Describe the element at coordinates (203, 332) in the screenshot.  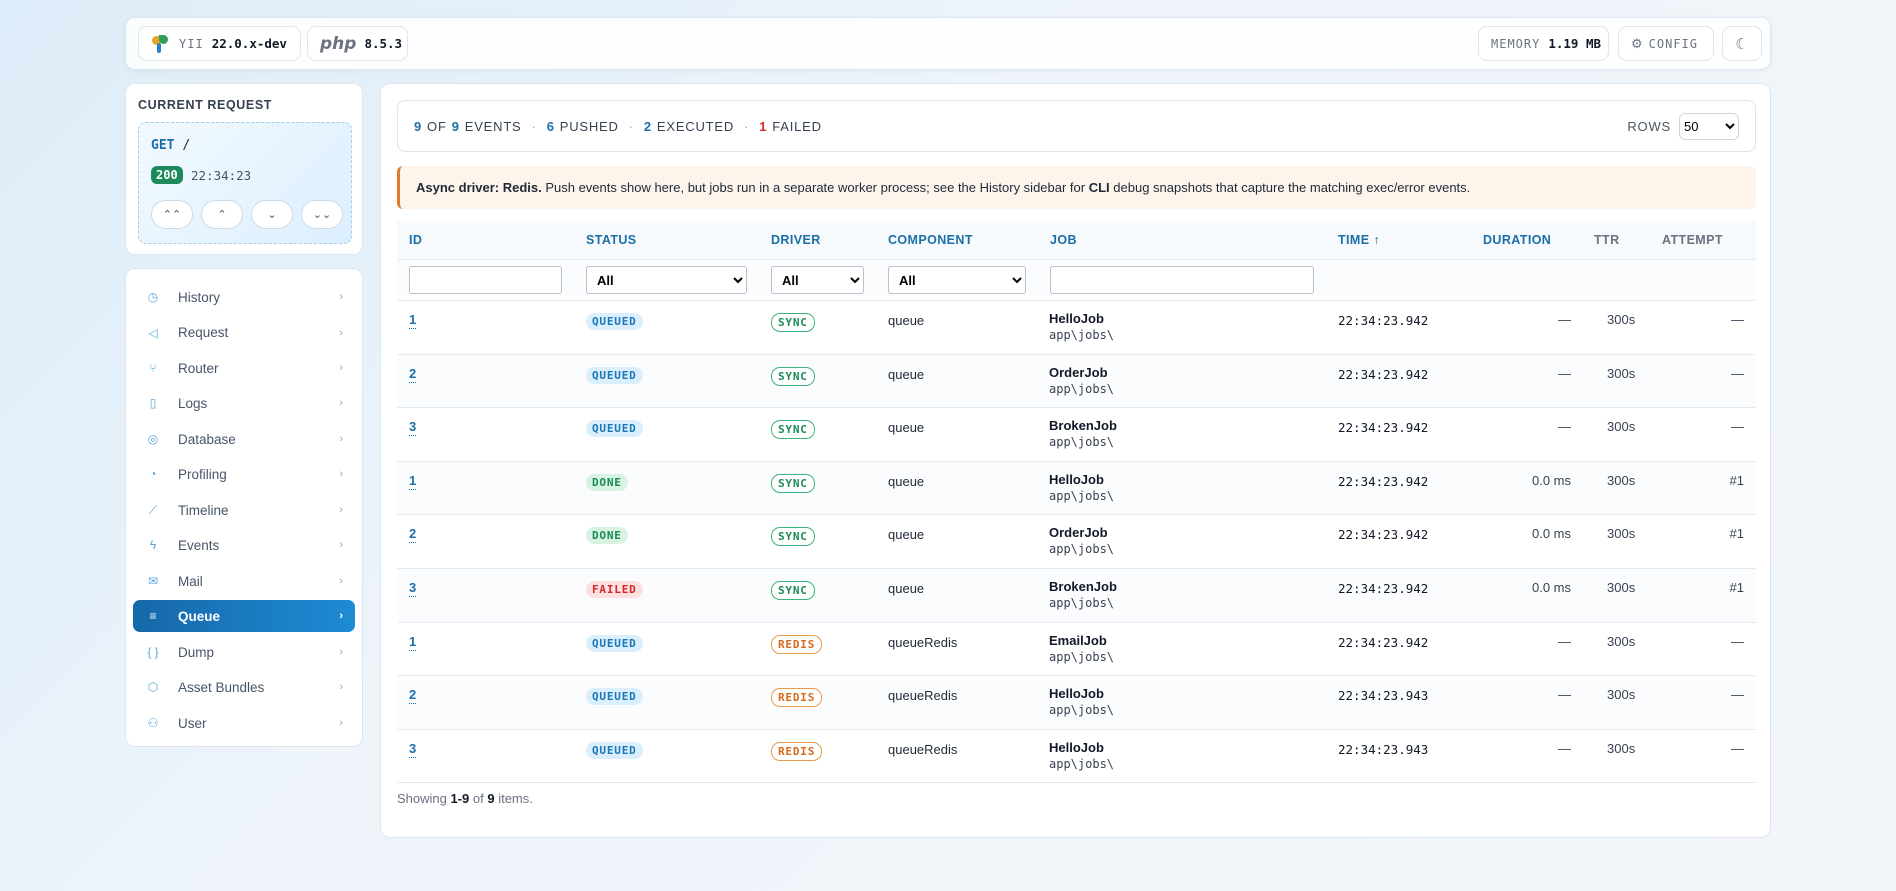
I see `sidebar-item-label: Request` at that location.